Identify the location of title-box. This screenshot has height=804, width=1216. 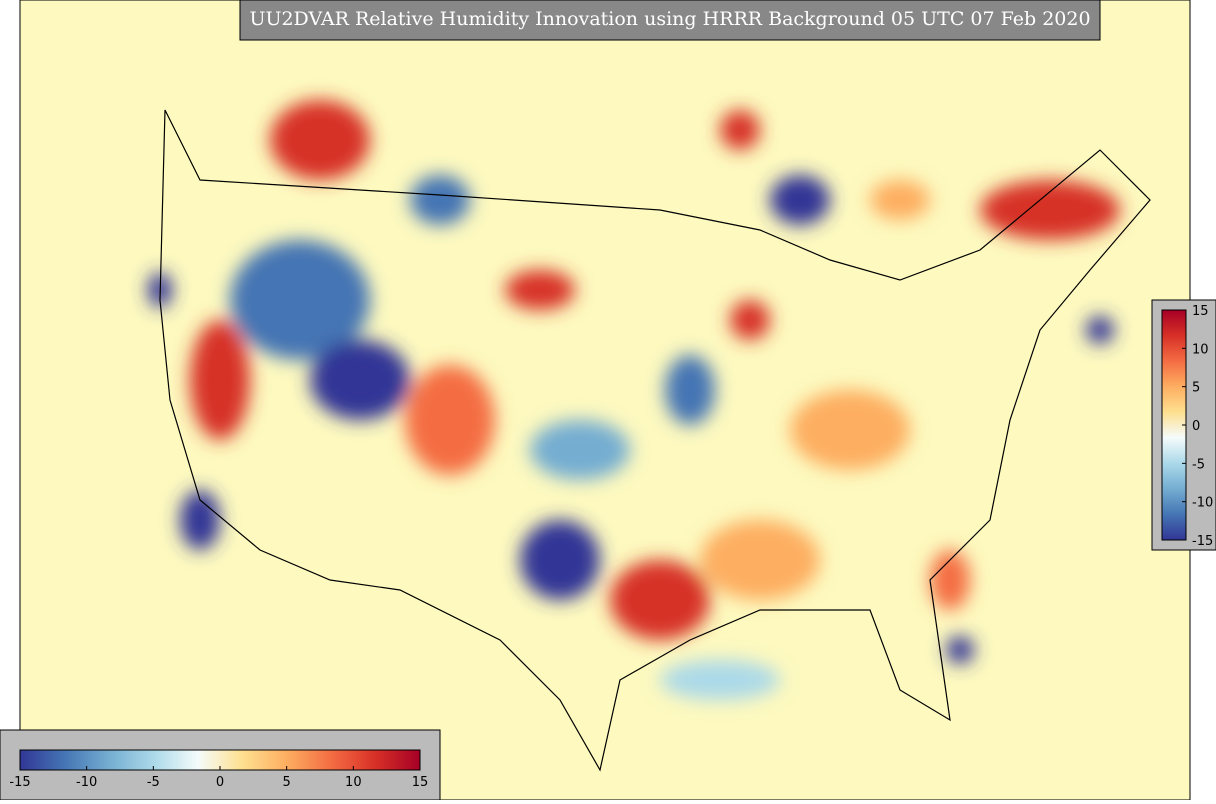
(670, 20).